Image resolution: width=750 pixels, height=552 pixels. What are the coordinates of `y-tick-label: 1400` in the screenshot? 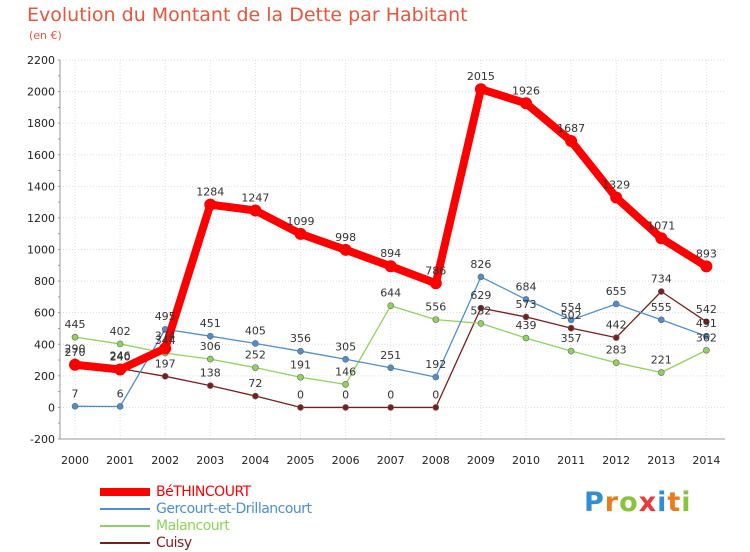 It's located at (41, 186).